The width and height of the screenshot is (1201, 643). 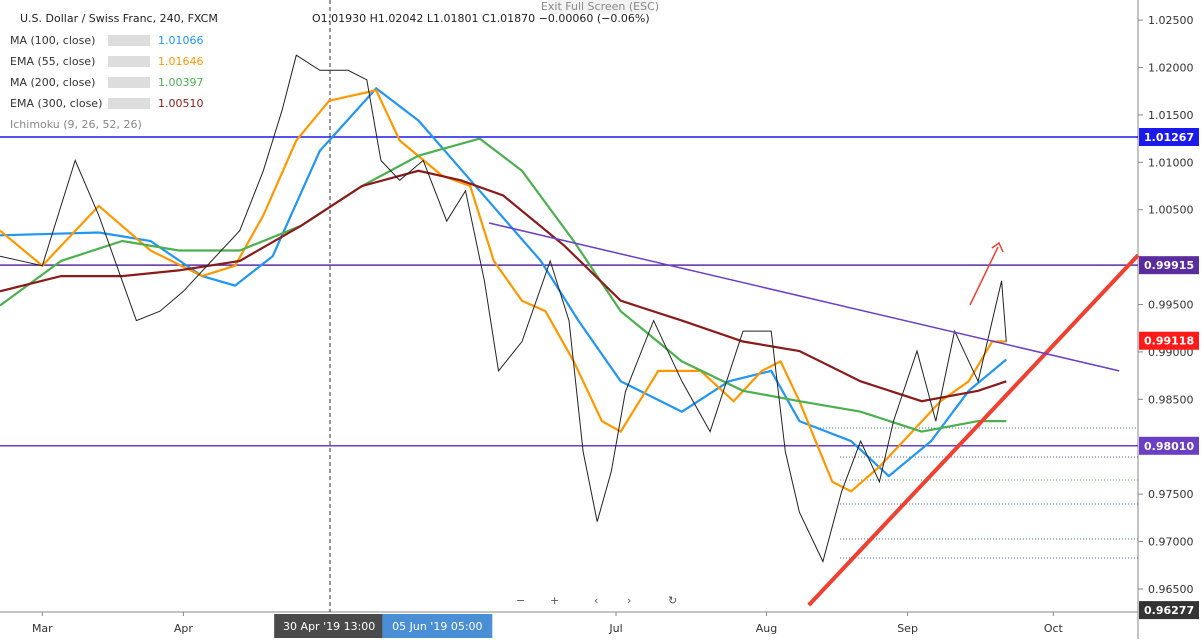 I want to click on x-tick-label: Mar, so click(x=42, y=628).